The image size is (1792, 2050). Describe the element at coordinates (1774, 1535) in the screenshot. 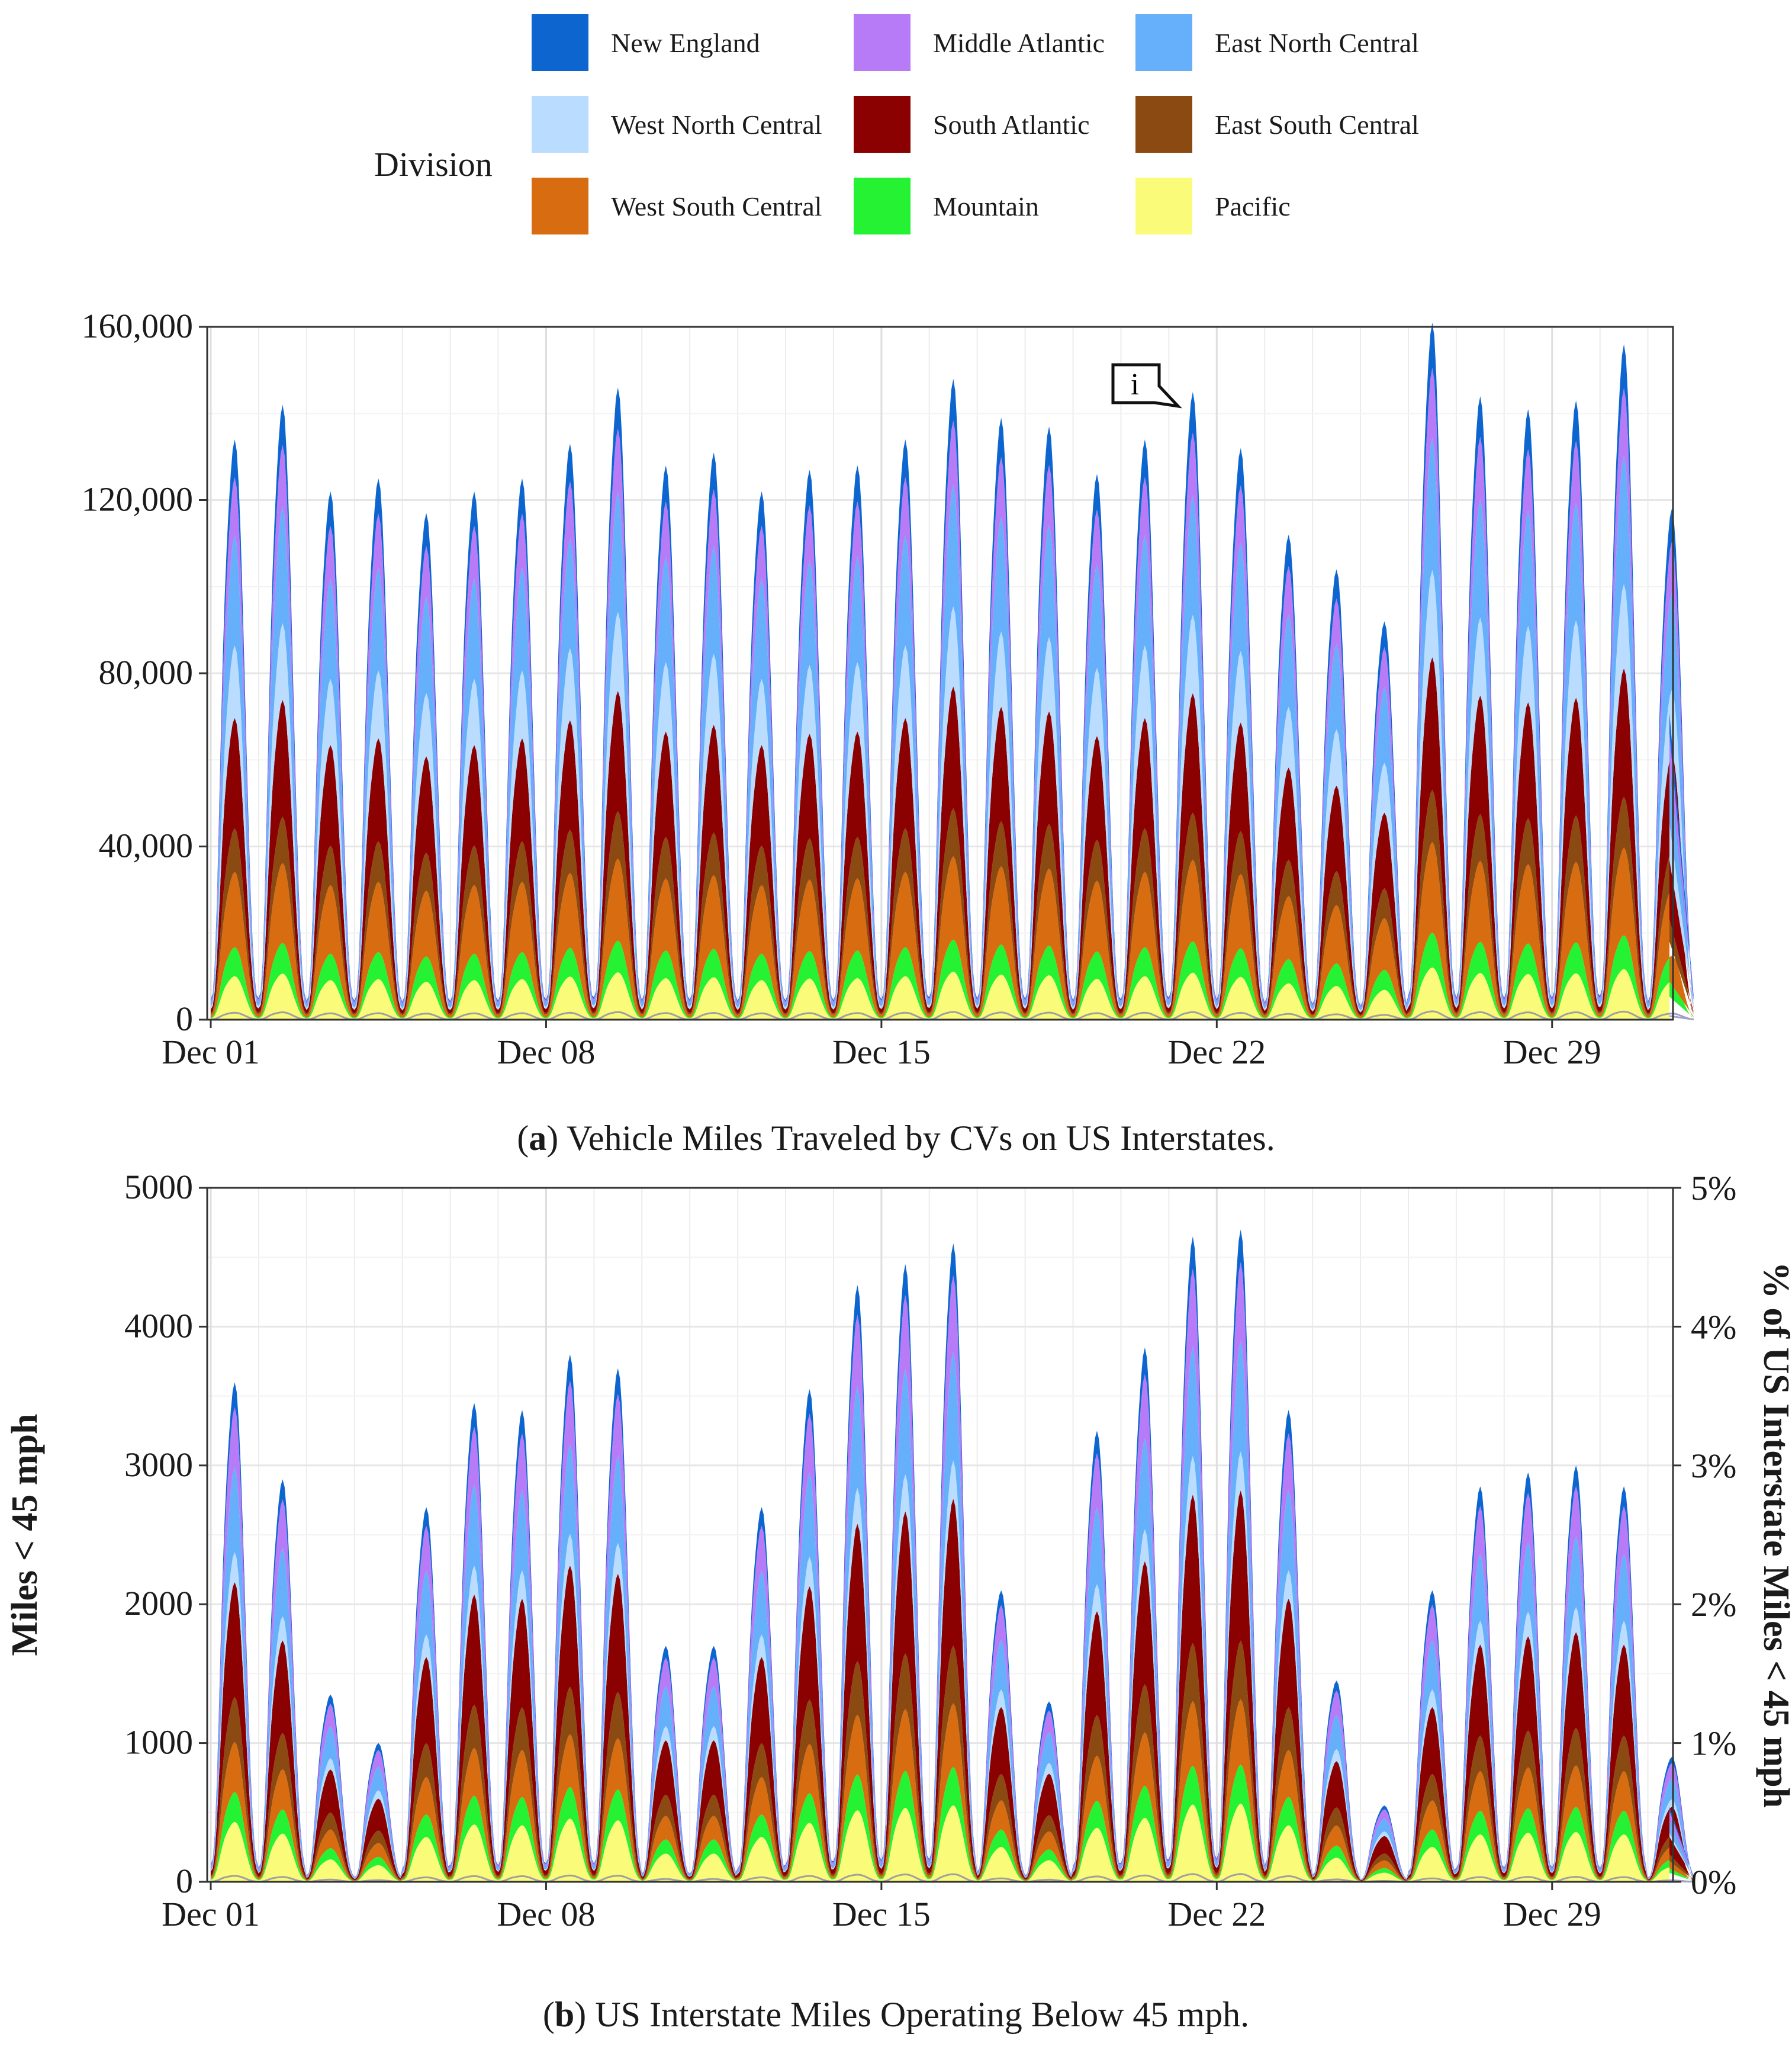

I see `y2-axis-title: % of US Interstate Miles < 45 mph` at that location.